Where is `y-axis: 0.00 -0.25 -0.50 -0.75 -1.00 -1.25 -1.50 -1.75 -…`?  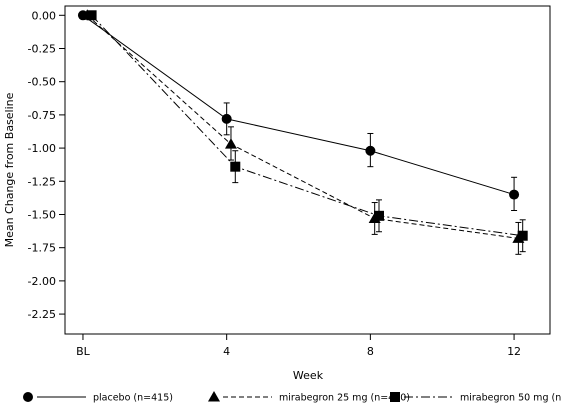 y-axis: 0.00 -0.25 -0.50 -0.75 -1.00 -1.25 -1.50 -1.75 -… is located at coordinates (46, 165).